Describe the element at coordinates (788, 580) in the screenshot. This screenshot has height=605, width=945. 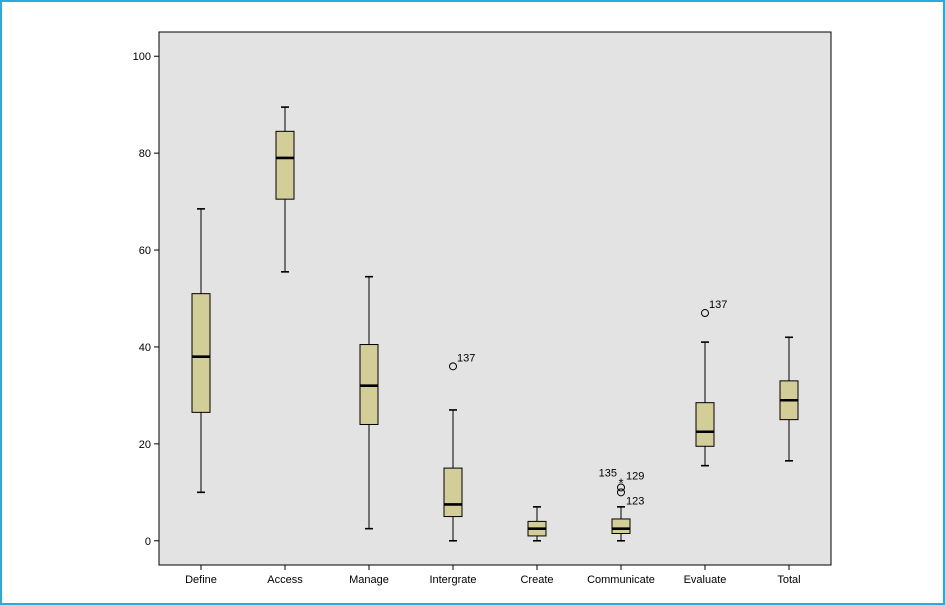
I see `x-tick-label: Total` at that location.